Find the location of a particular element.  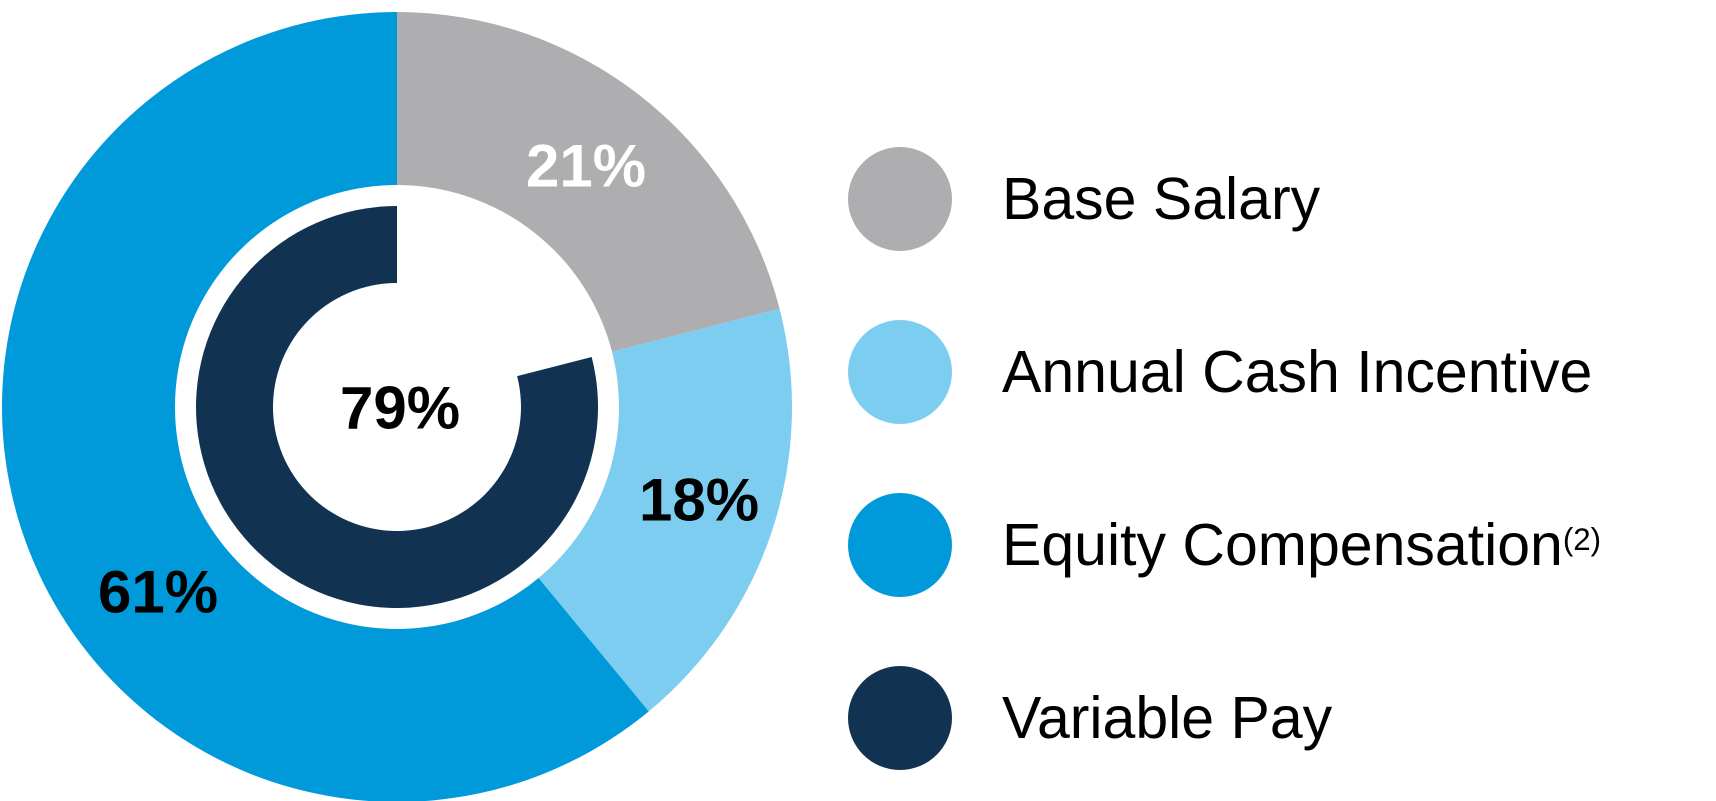

legend-footnote-marker: (2) is located at coordinates (1582, 540).